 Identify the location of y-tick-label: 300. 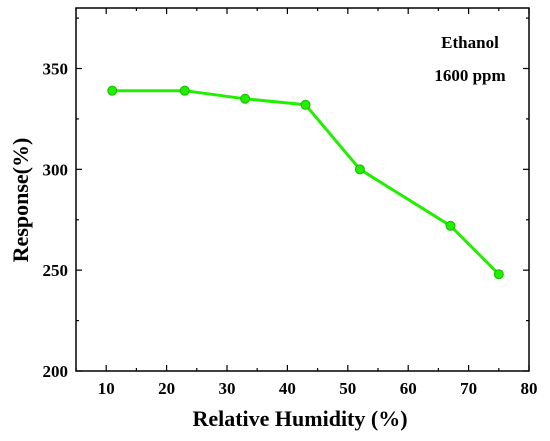
(56, 169).